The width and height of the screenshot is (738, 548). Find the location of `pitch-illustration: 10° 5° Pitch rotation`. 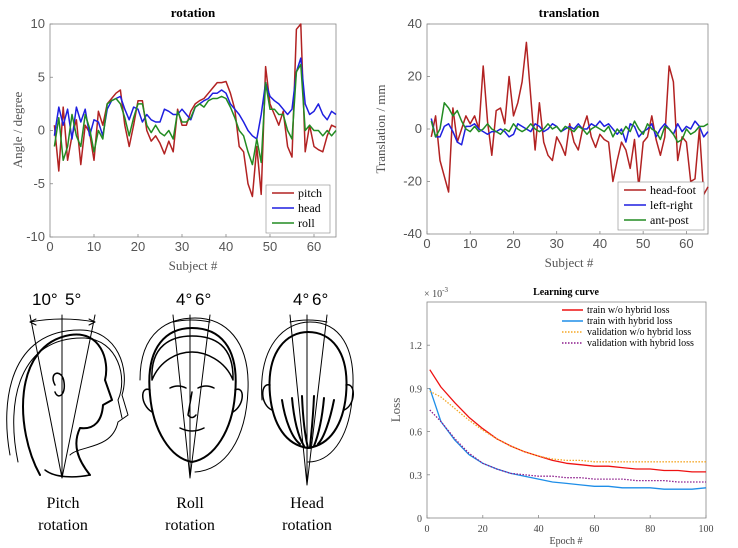

pitch-illustration: 10° 5° Pitch rotation is located at coordinates (67, 412).